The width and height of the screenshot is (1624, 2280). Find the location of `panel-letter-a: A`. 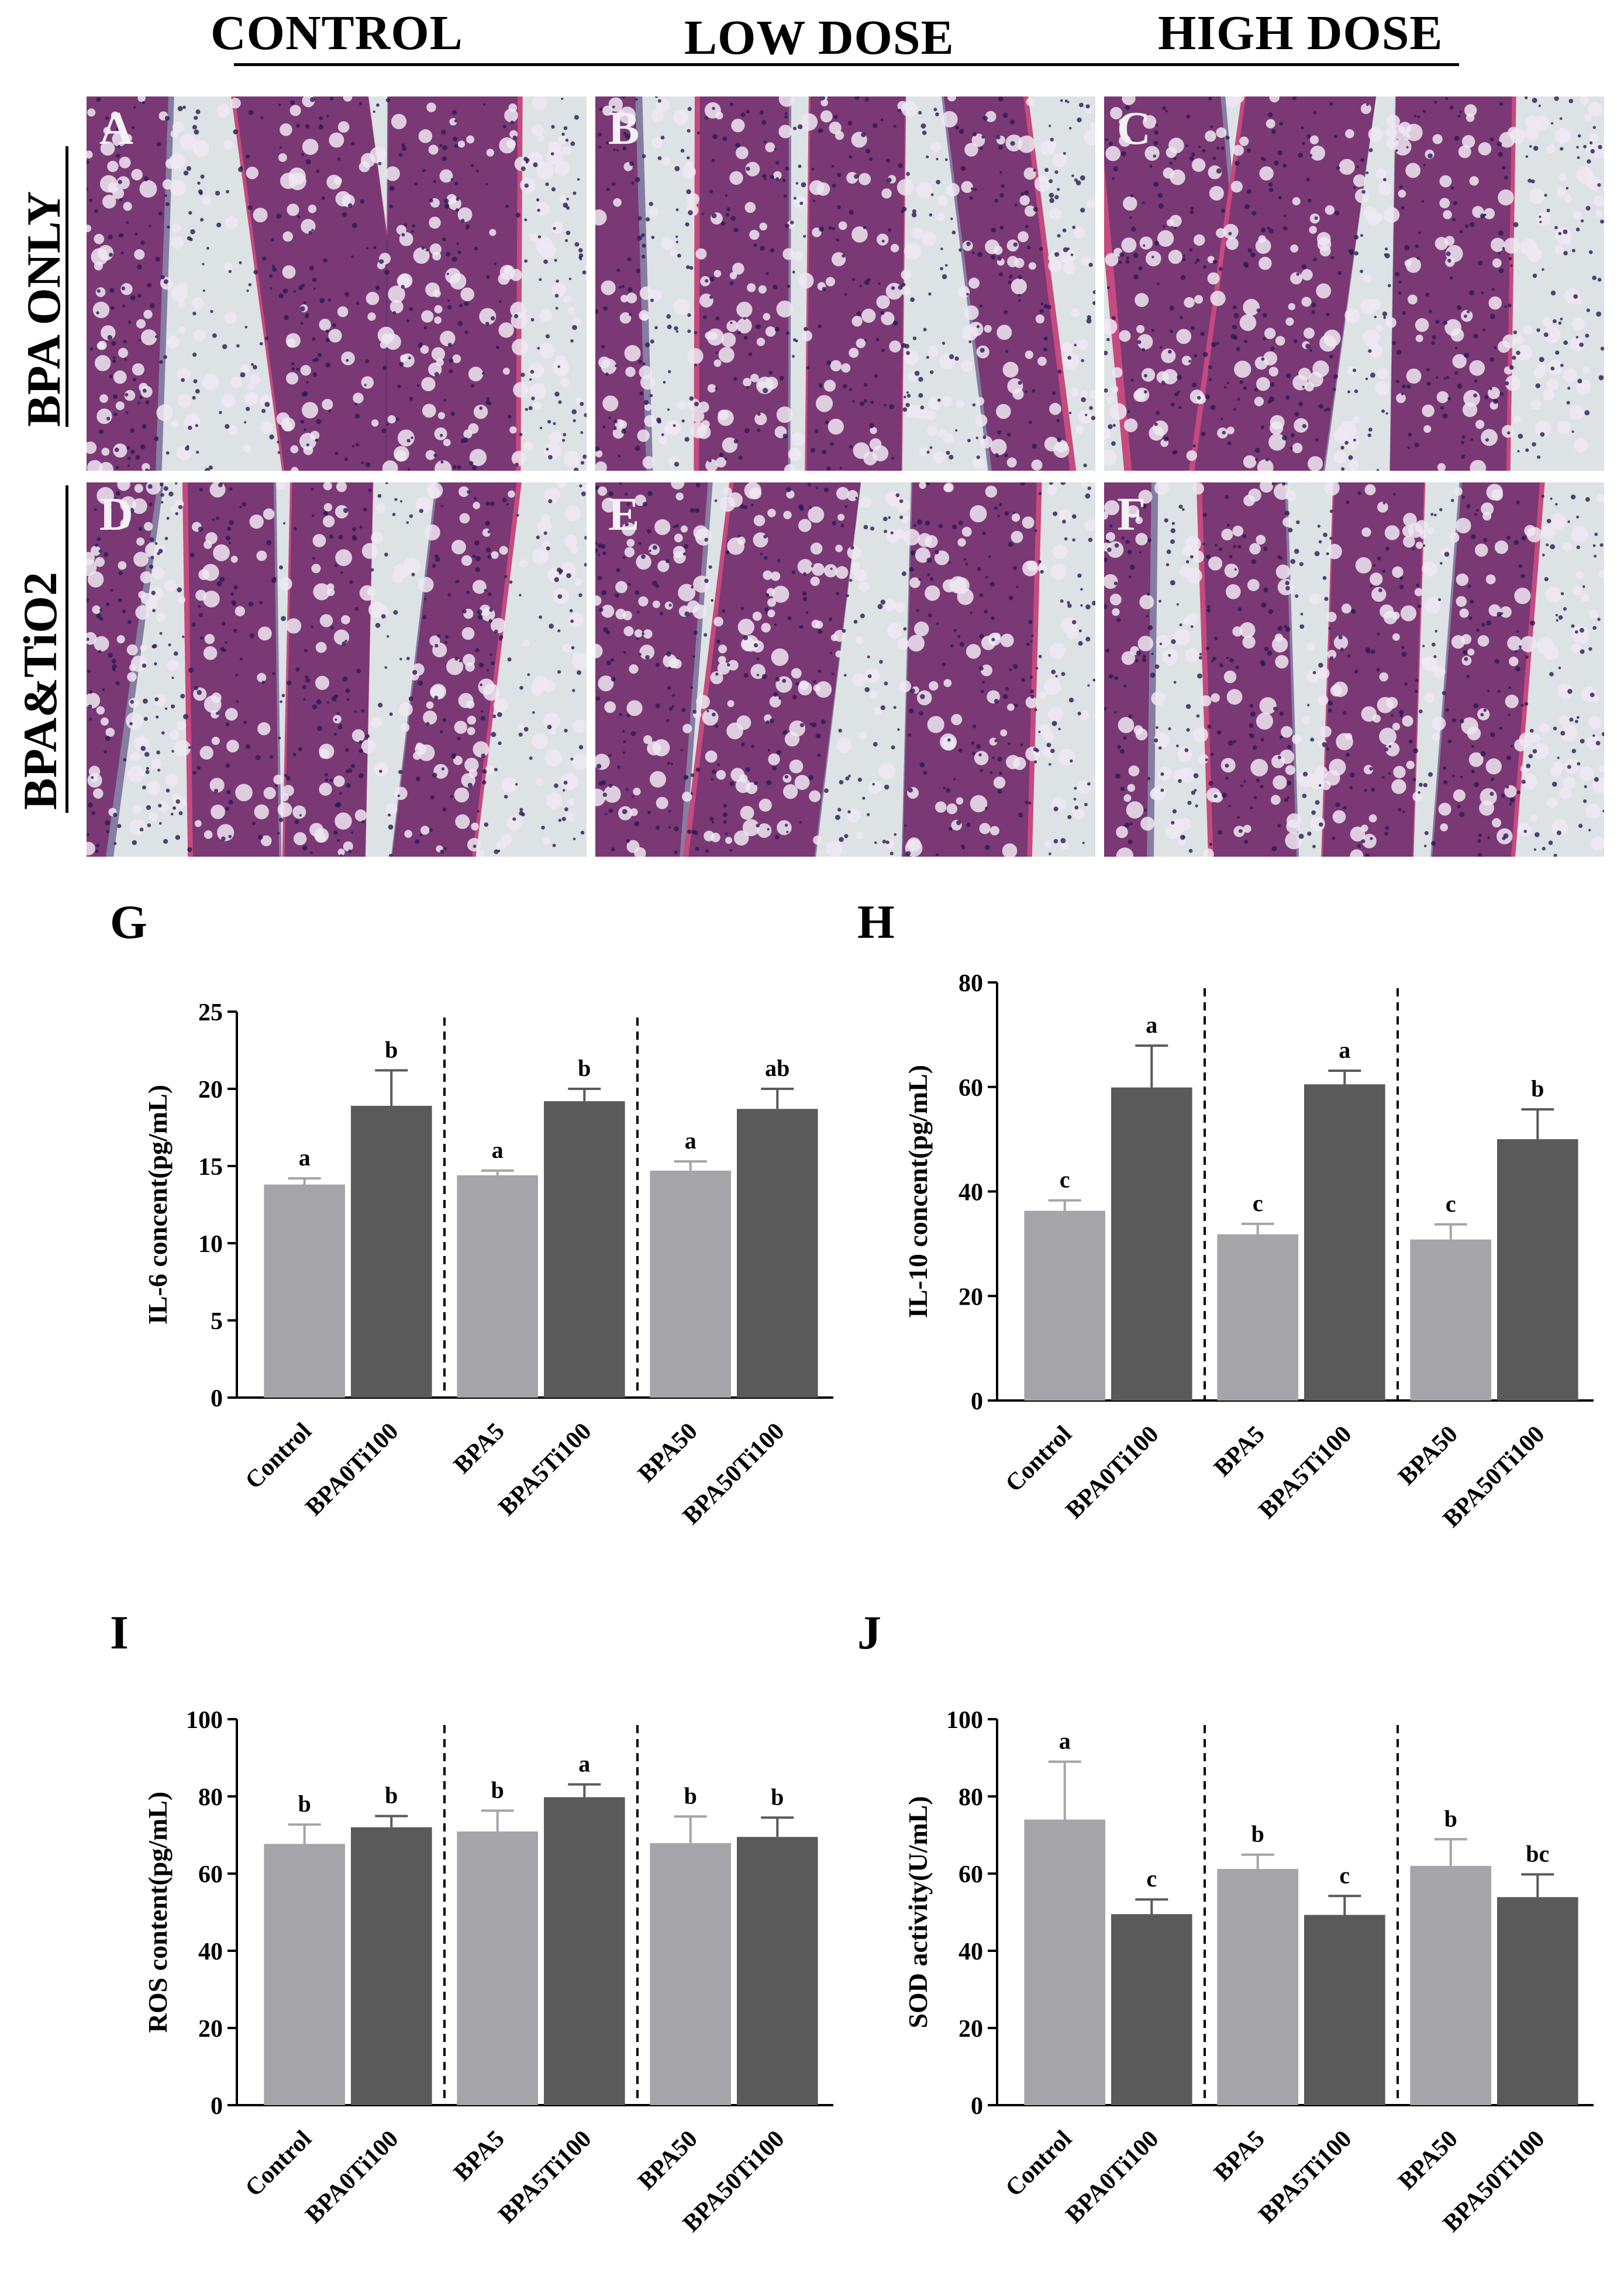

panel-letter-a: A is located at coordinates (116, 128).